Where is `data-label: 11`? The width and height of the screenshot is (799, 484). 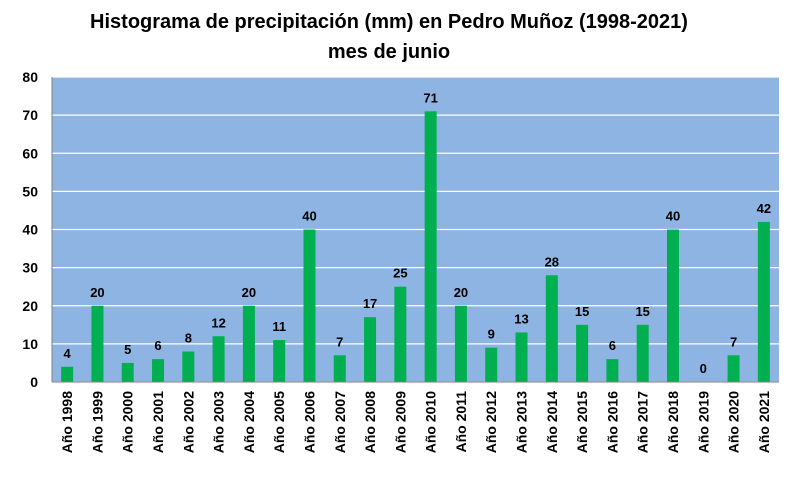 data-label: 11 is located at coordinates (279, 326).